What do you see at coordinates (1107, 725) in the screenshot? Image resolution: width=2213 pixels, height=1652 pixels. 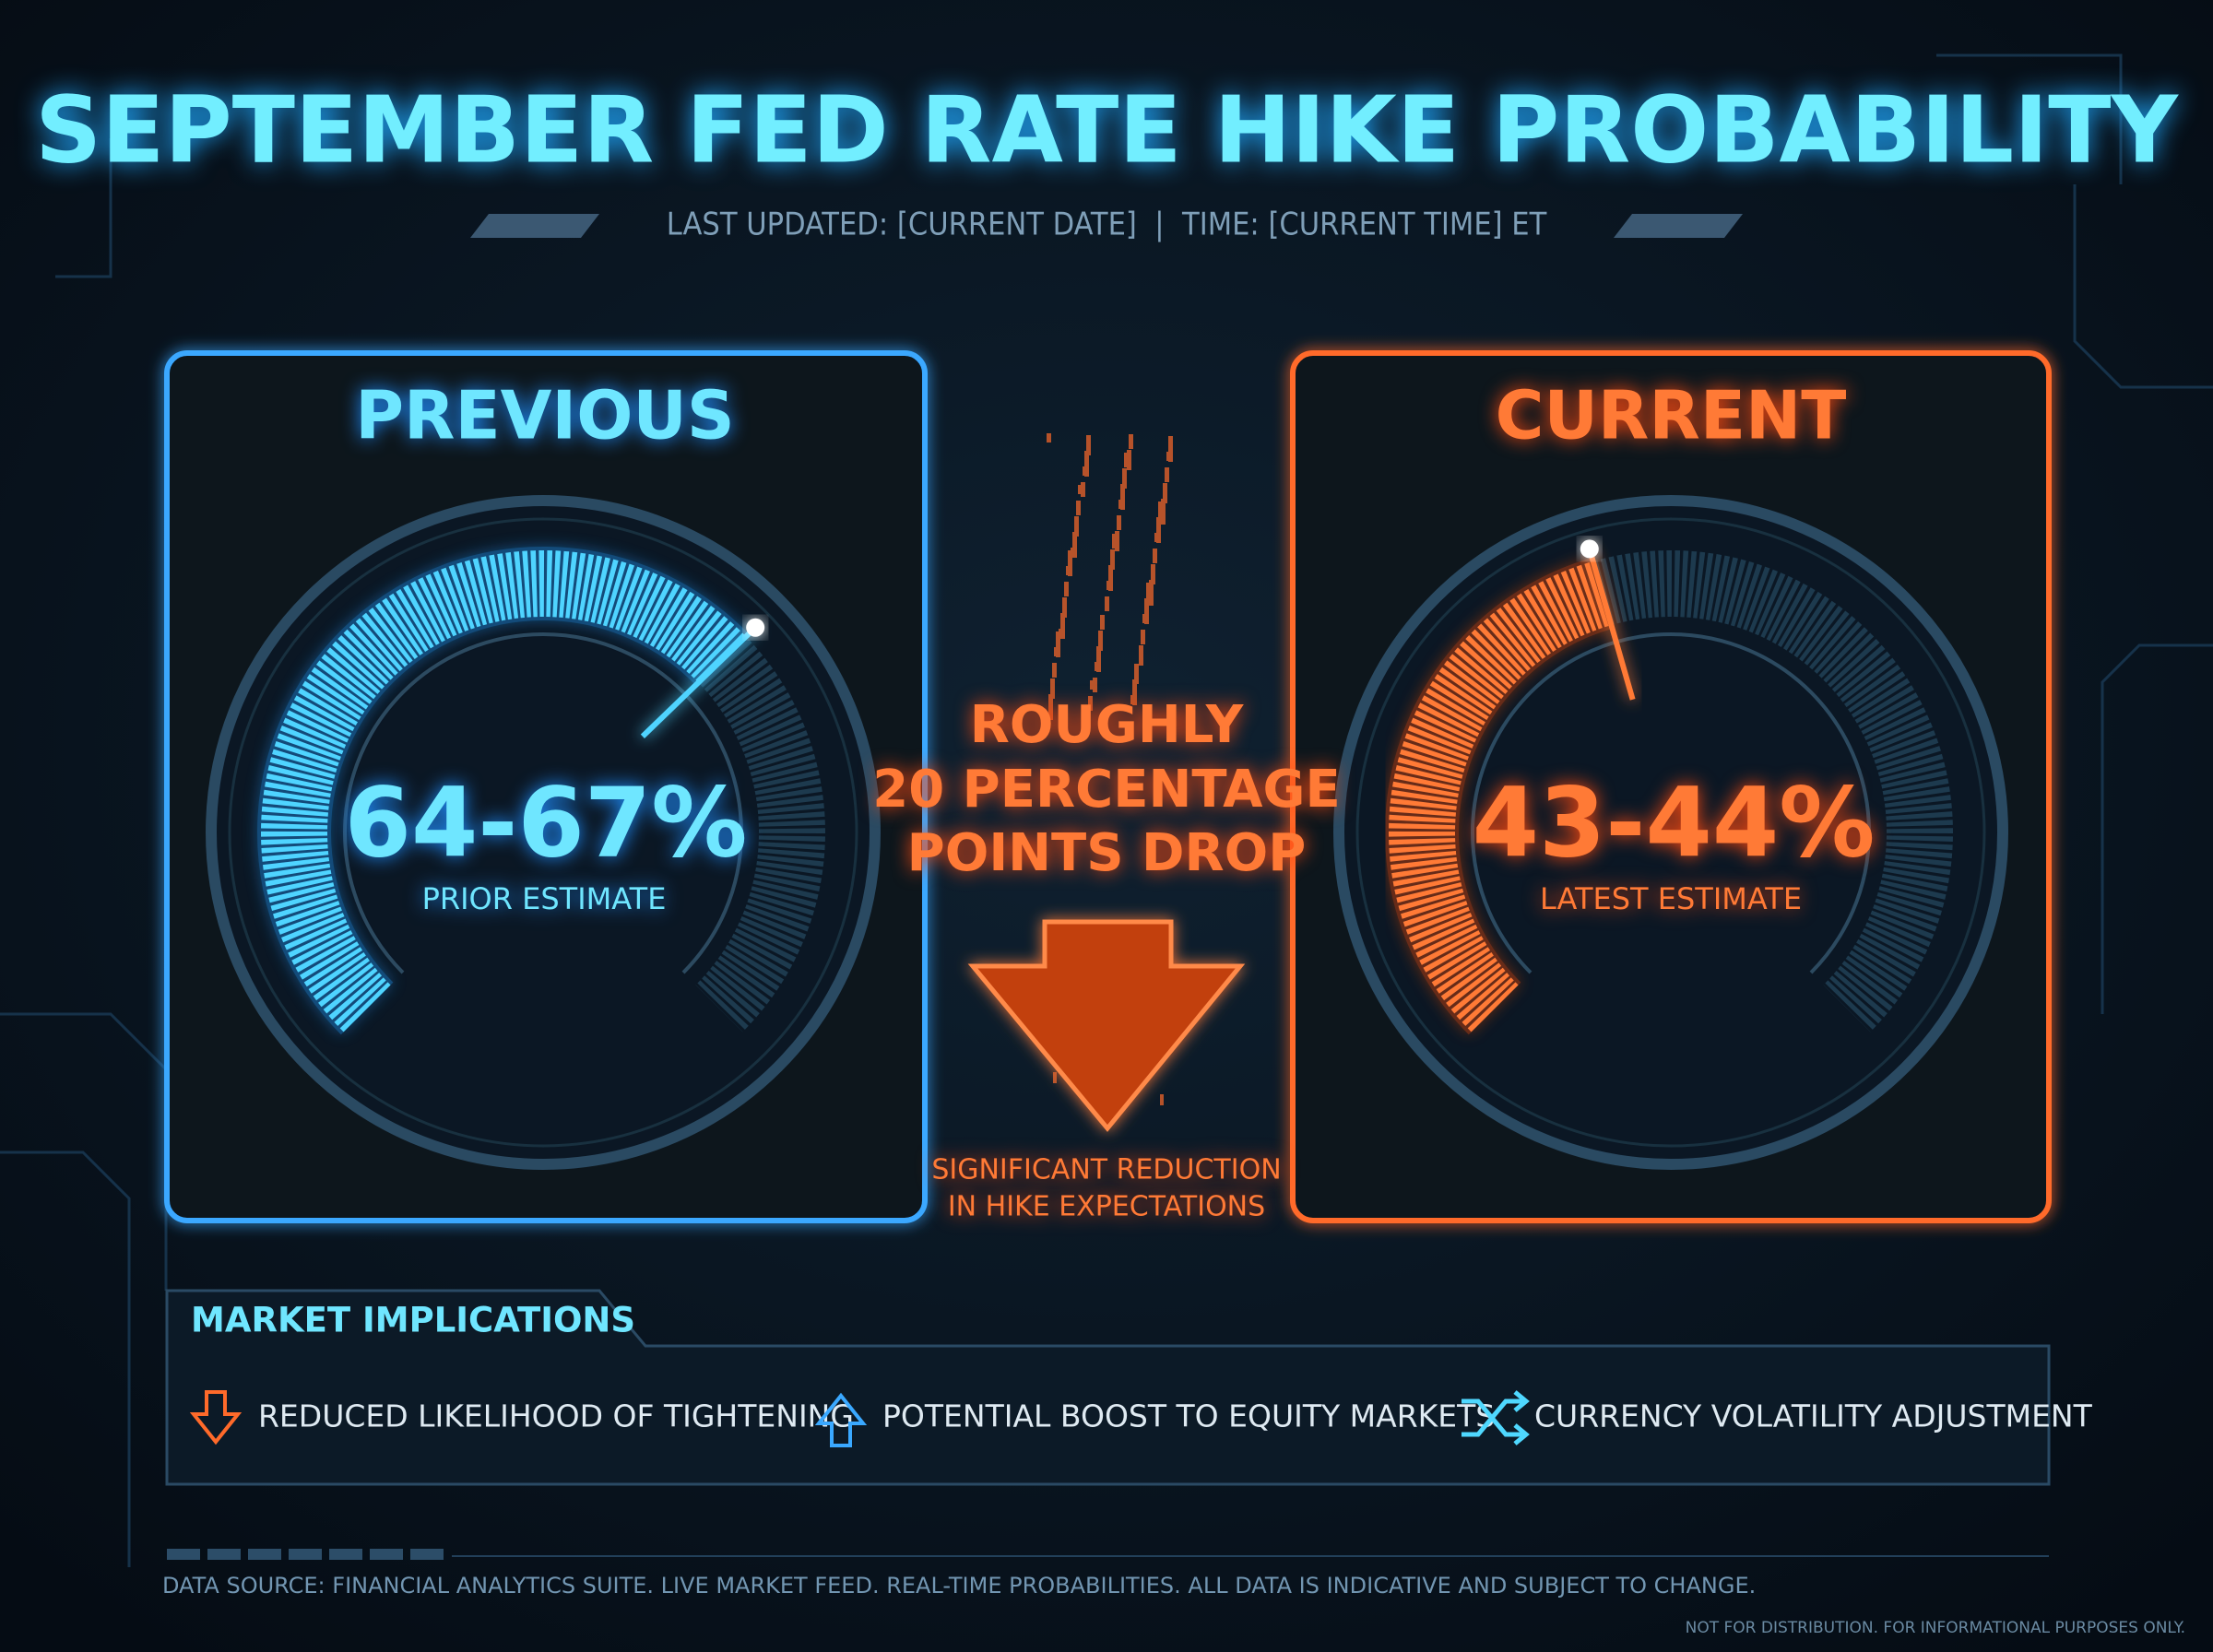 I see `change-line: ROUGHLY` at bounding box center [1107, 725].